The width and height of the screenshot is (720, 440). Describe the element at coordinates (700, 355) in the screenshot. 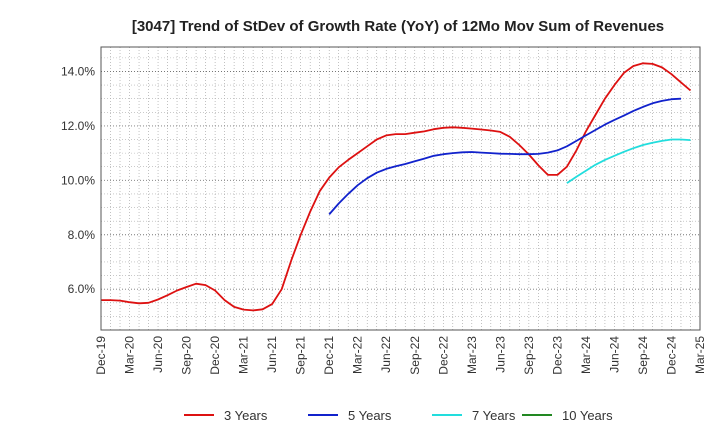

I see `x-tick-label: Mar-25` at that location.